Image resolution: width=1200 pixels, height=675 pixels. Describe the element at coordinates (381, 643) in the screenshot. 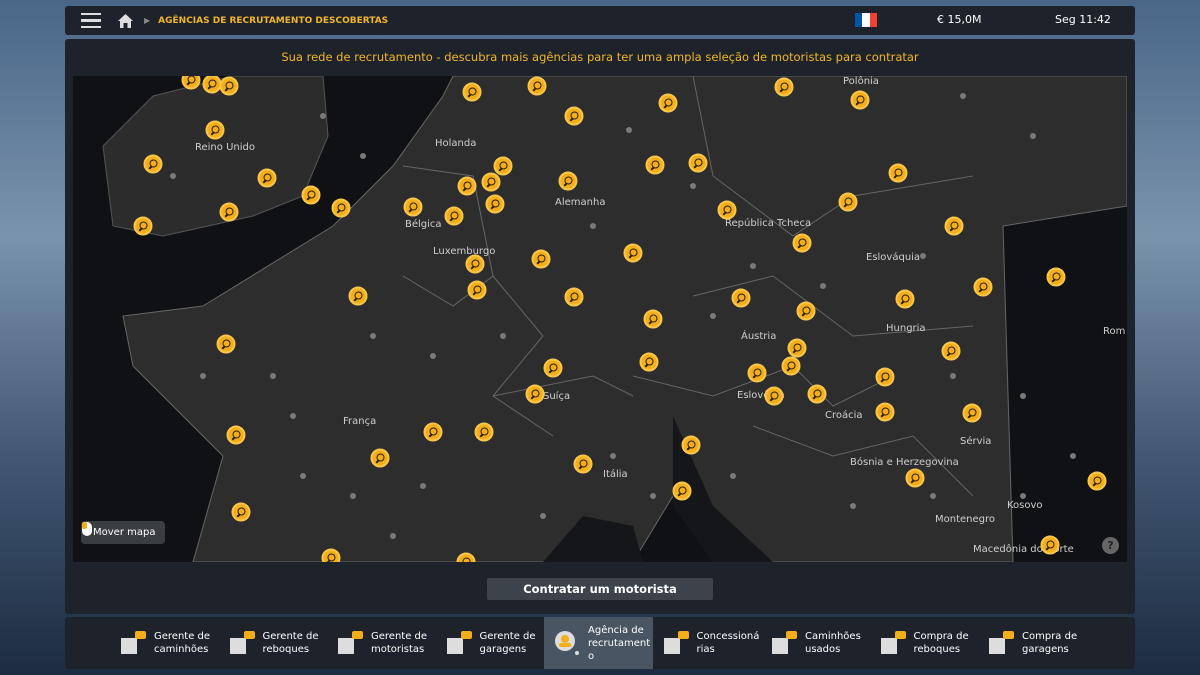

I see `nav-tab-2: Gerente de motoristas` at that location.